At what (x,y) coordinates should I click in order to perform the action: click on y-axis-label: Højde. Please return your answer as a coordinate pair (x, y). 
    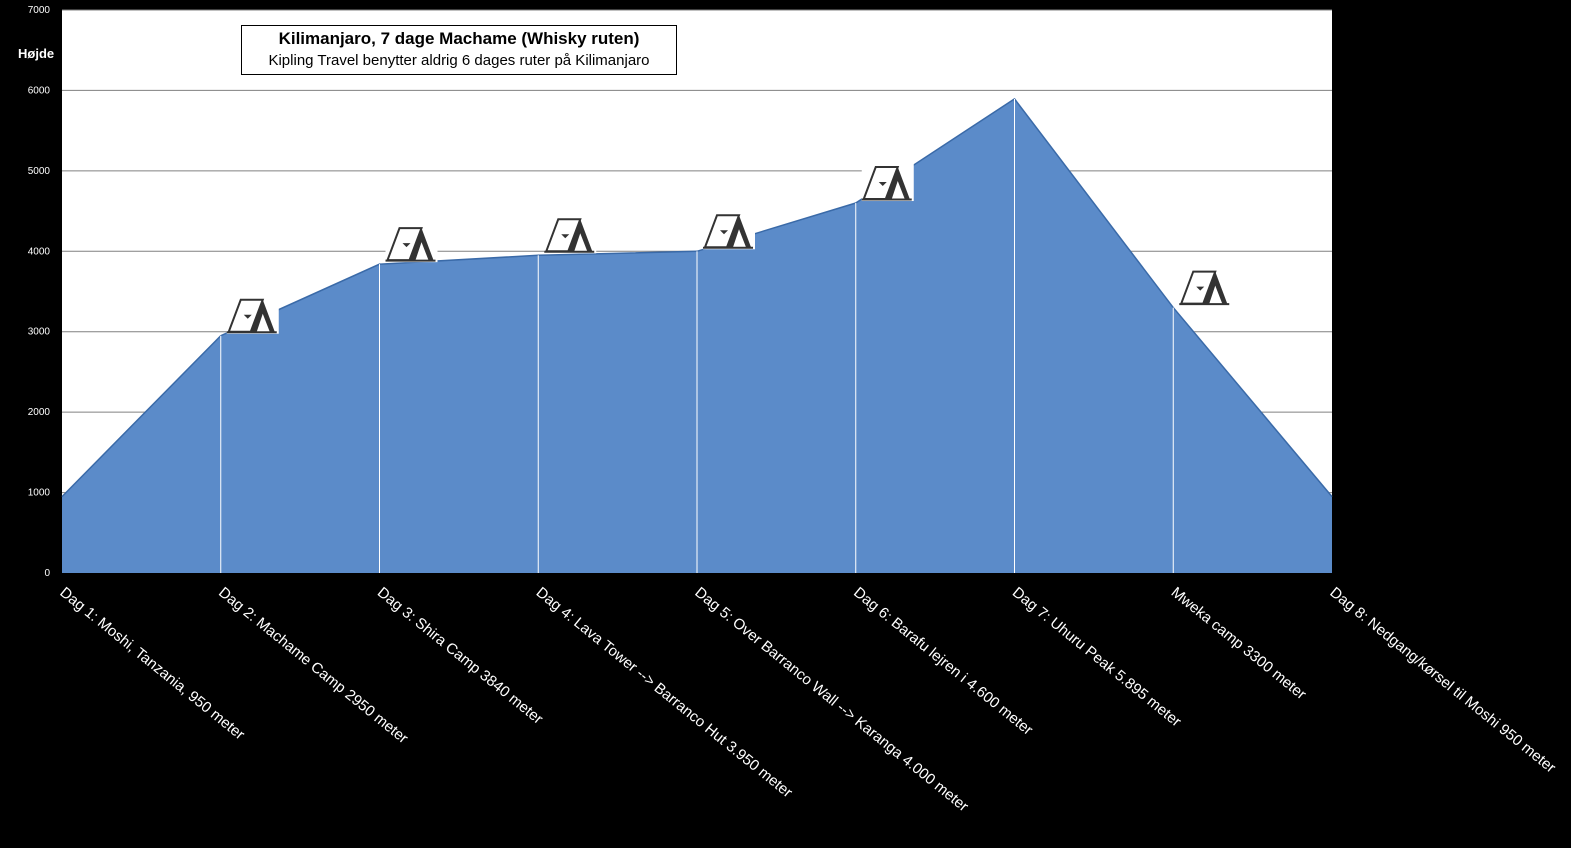
    Looking at the image, I should click on (36, 53).